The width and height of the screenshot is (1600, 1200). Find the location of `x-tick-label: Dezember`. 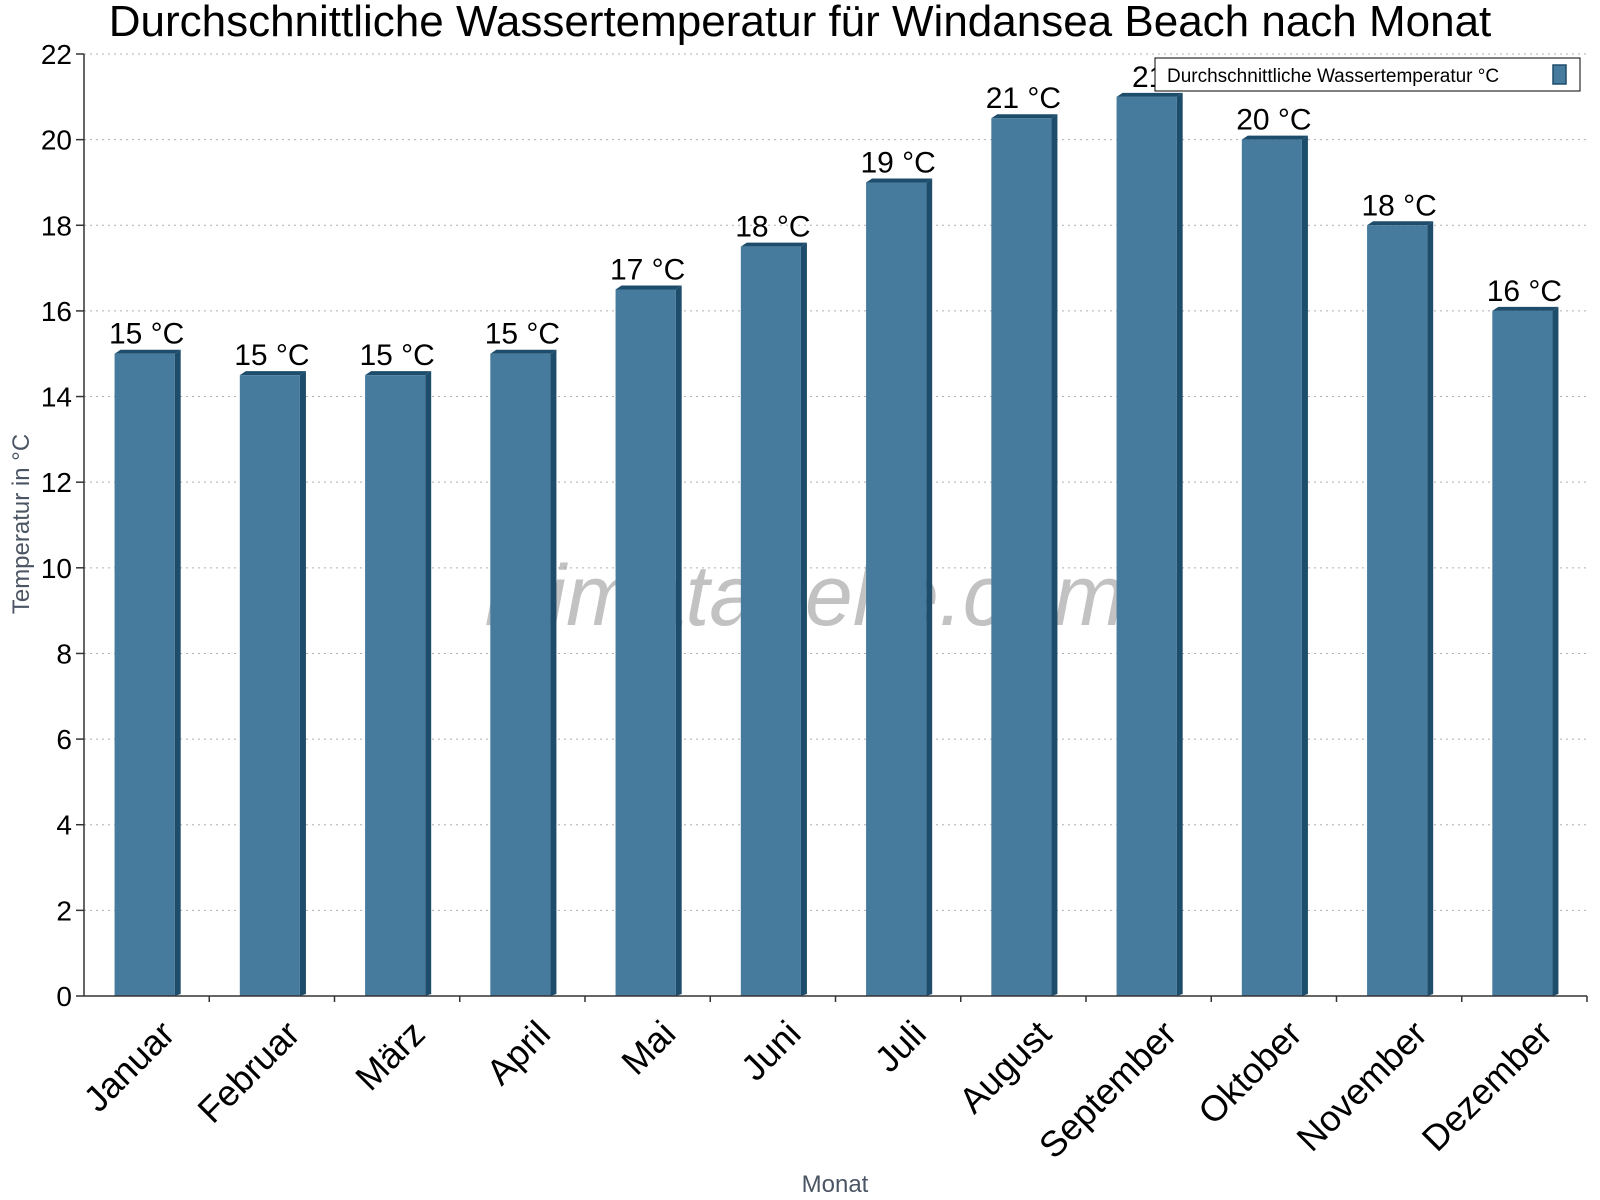

x-tick-label: Dezember is located at coordinates (1487, 1086).